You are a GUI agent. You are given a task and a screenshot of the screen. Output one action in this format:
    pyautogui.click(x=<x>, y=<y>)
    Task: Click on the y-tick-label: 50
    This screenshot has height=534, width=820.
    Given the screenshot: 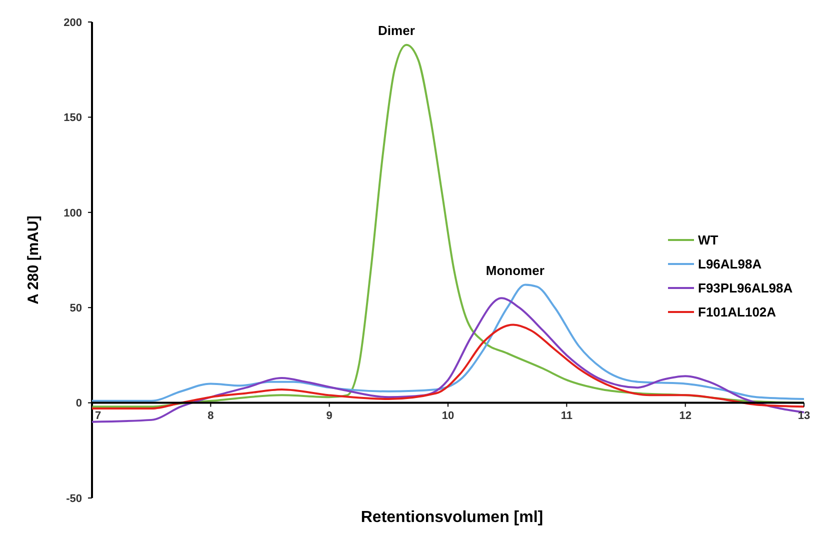 What is the action you would take?
    pyautogui.click(x=76, y=308)
    